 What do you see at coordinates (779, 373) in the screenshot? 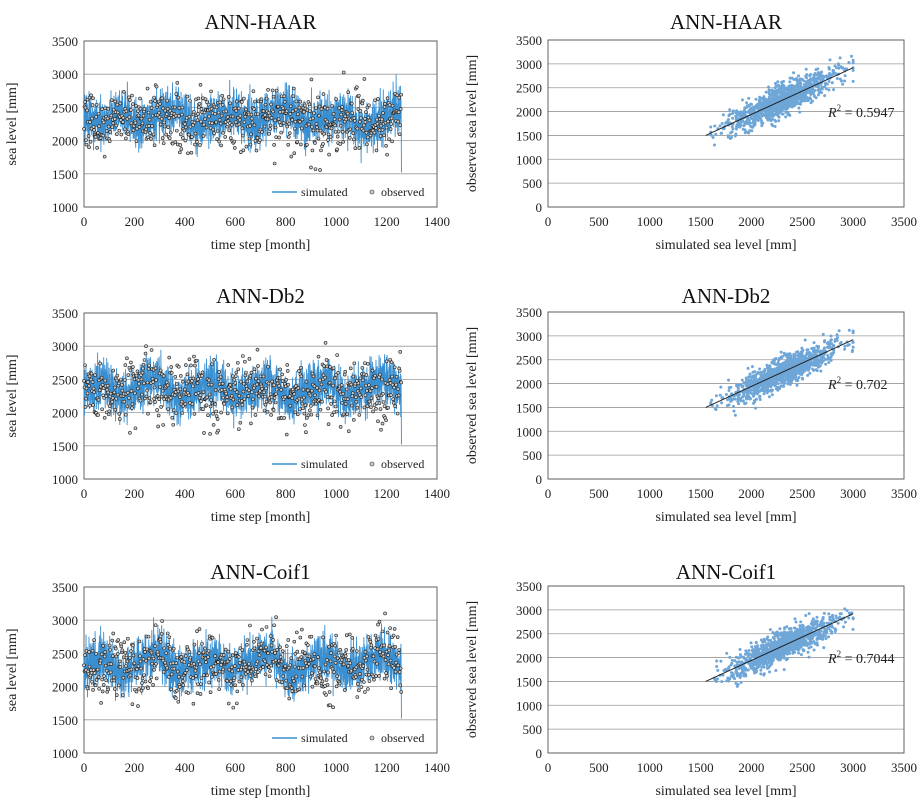
I see `trendline` at bounding box center [779, 373].